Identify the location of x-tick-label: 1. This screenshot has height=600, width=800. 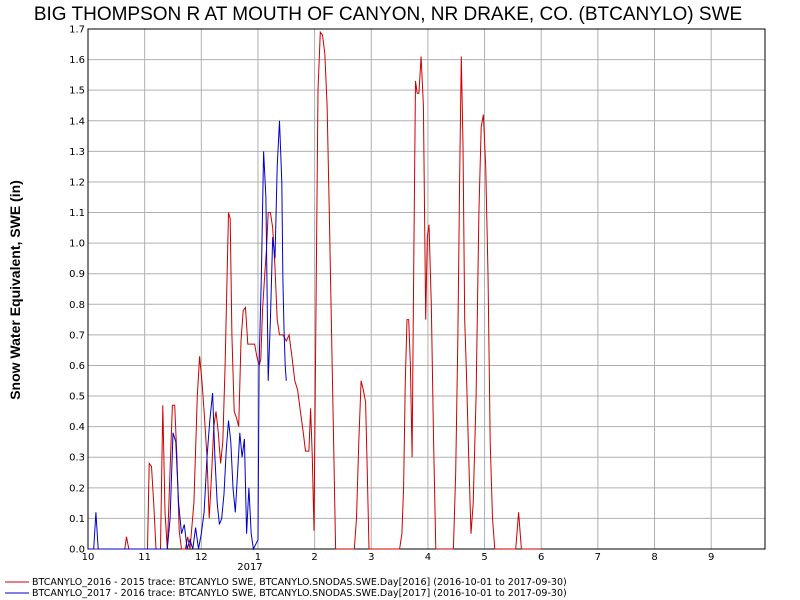
(258, 557).